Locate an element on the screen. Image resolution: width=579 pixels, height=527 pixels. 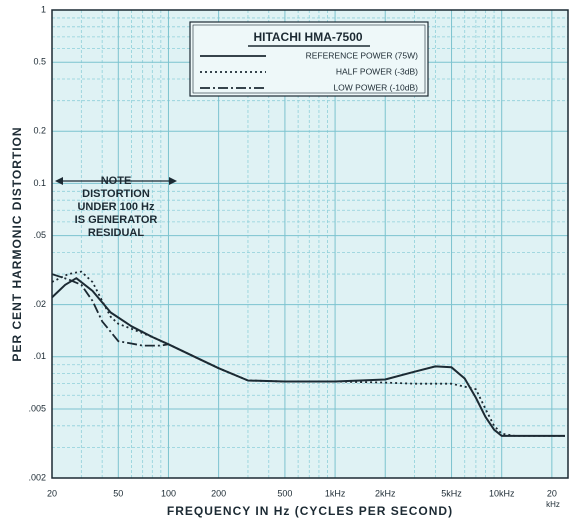
annotation-text: NOTE is located at coordinates (116, 181).